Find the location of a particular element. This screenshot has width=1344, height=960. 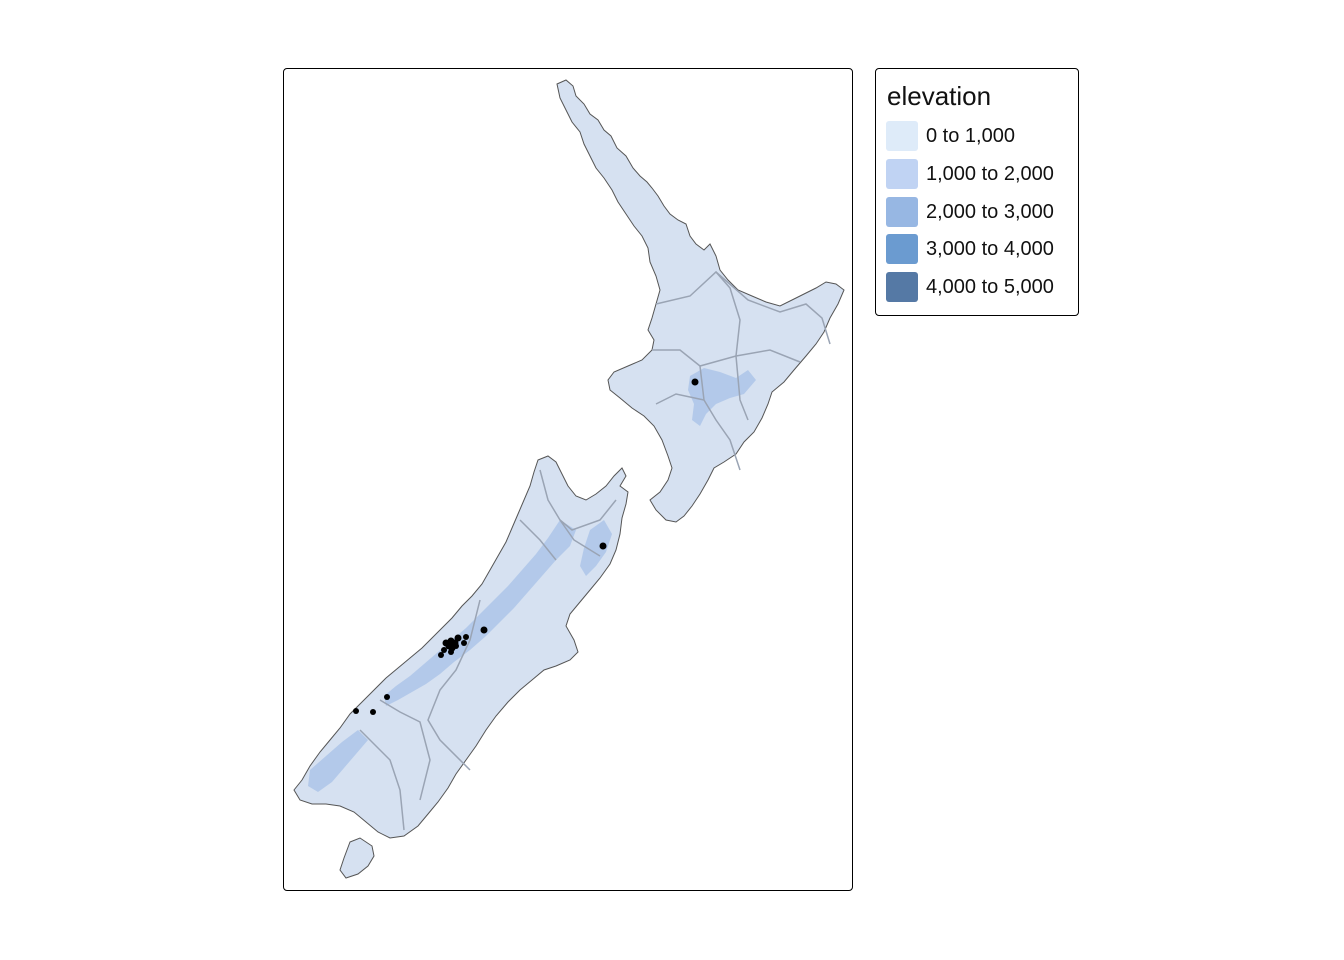

kaikoura-highland is located at coordinates (596, 548).